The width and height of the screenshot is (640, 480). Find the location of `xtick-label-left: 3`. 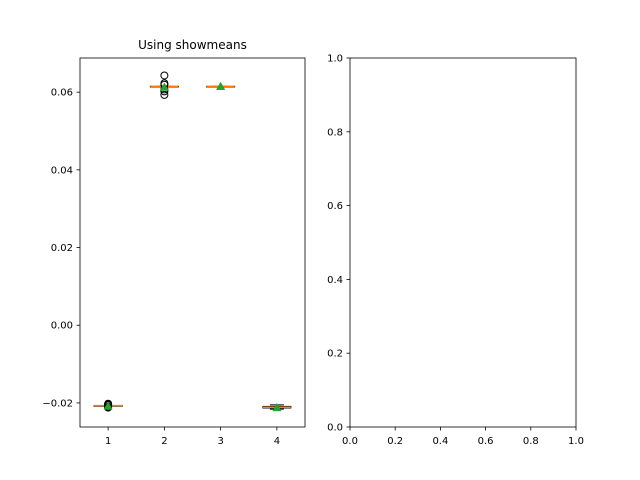

xtick-label-left: 3 is located at coordinates (220, 441).